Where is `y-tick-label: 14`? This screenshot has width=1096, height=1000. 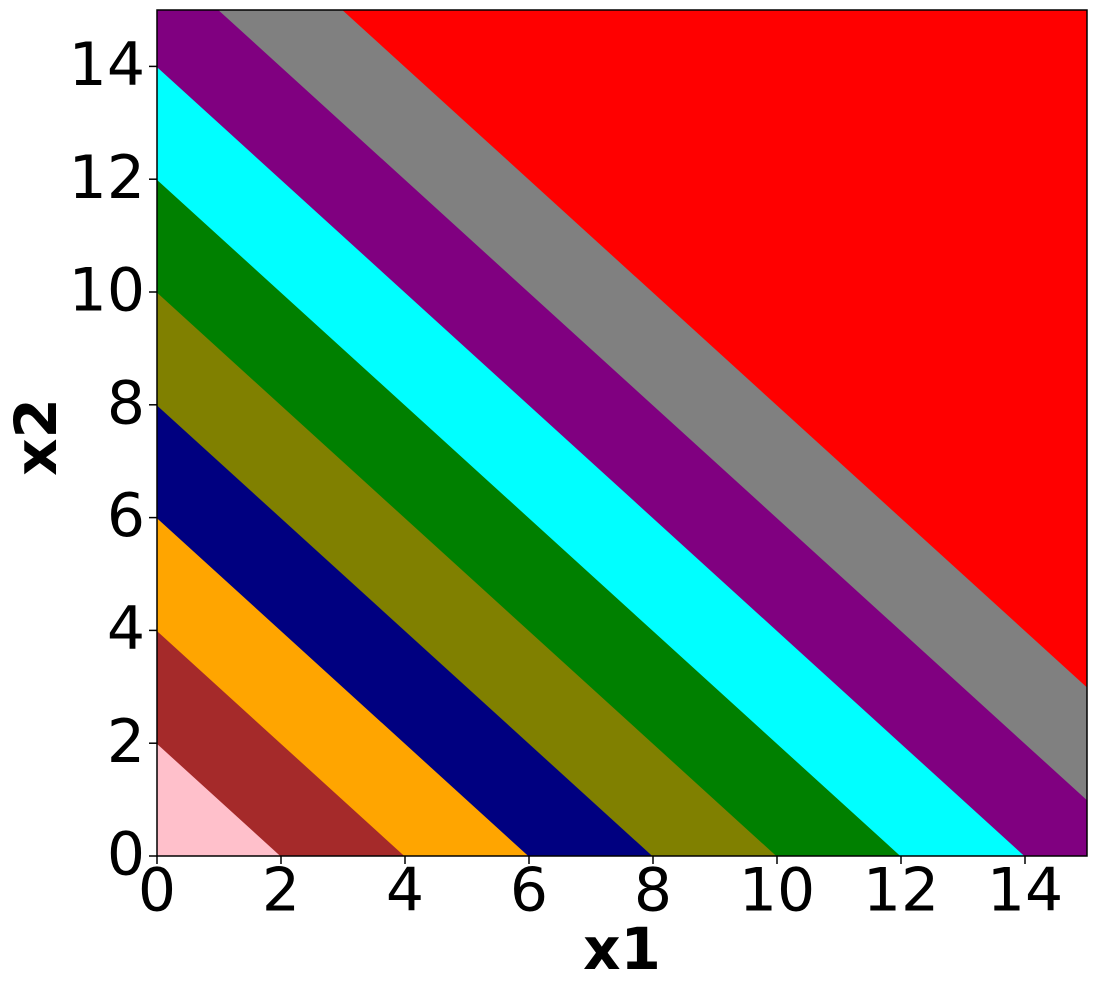
y-tick-label: 14 is located at coordinates (107, 65).